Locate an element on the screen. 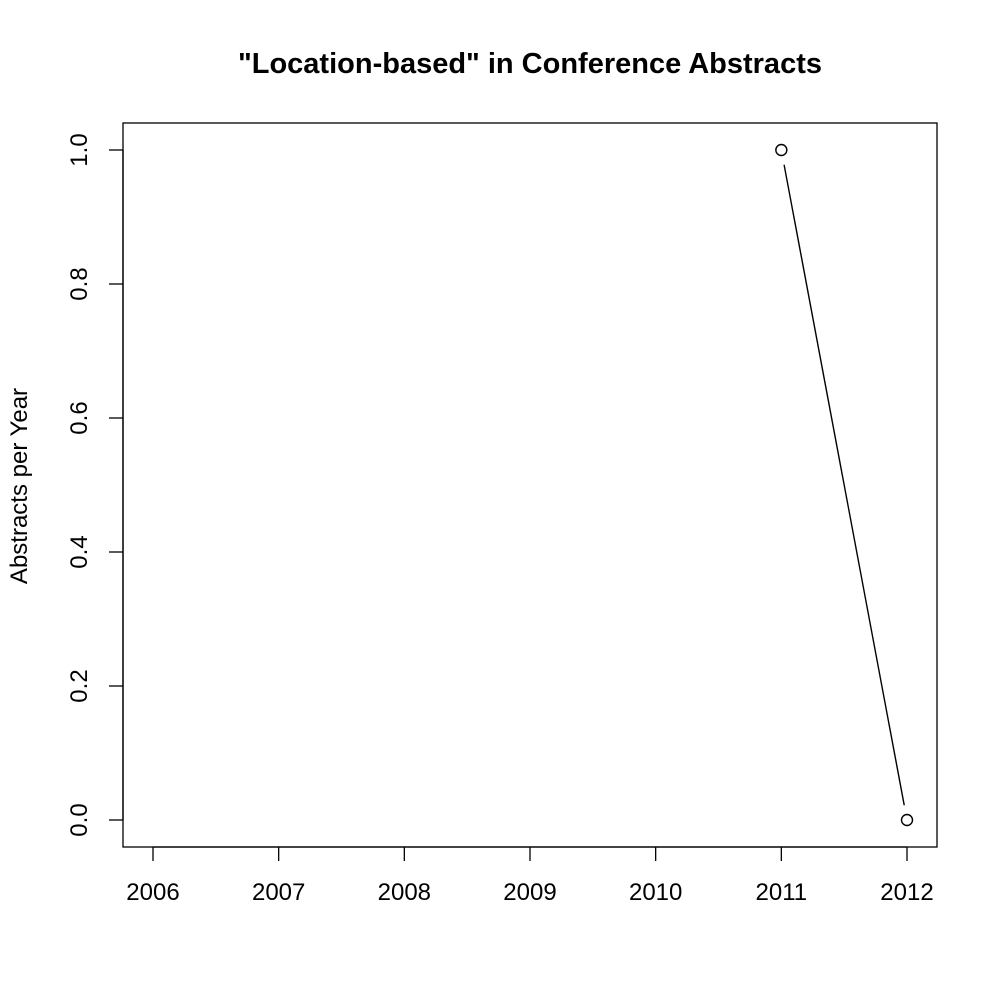 The width and height of the screenshot is (1000, 1000). x-tick-label: 2011 is located at coordinates (782, 892).